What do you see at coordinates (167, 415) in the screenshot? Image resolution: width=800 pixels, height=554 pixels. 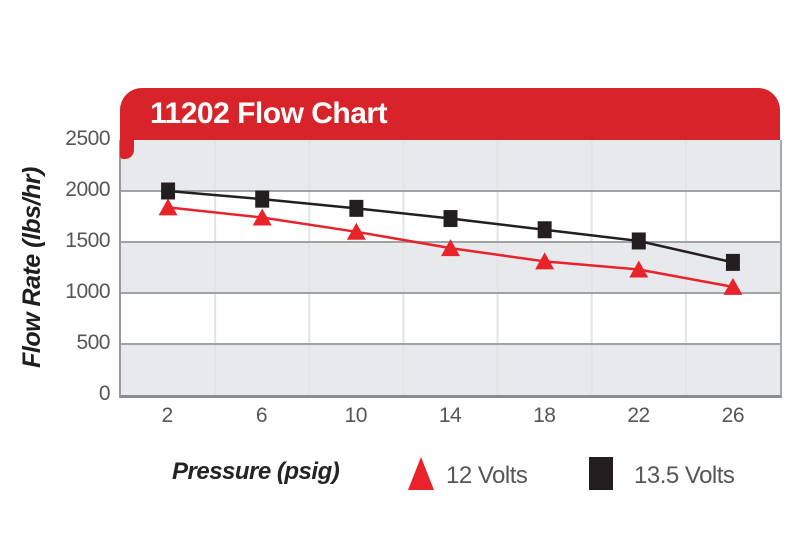 I see `x-tick-label: 2` at bounding box center [167, 415].